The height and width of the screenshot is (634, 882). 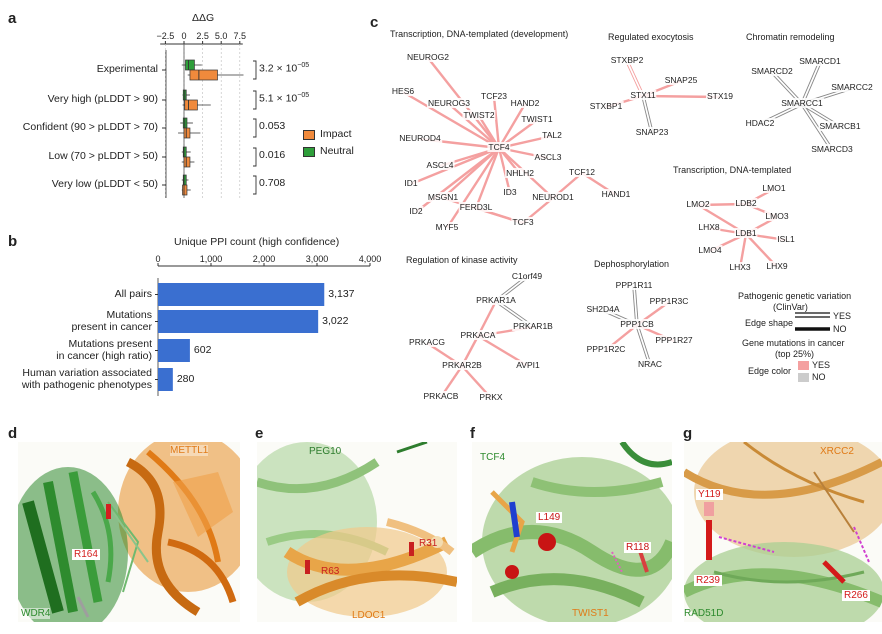 What do you see at coordinates (240, 36) in the screenshot?
I see `ddg-tick-label: 7.5` at bounding box center [240, 36].